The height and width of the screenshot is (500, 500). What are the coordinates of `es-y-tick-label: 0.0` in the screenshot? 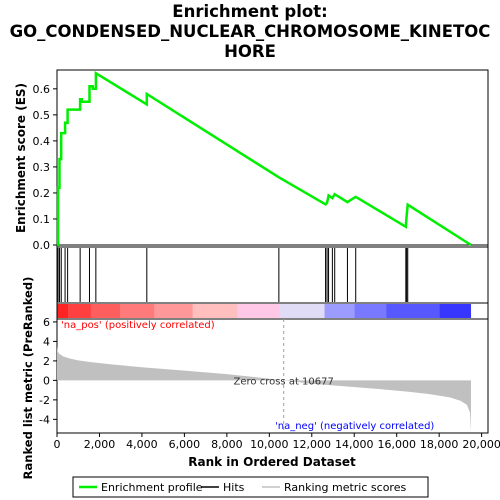 It's located at (42, 245).